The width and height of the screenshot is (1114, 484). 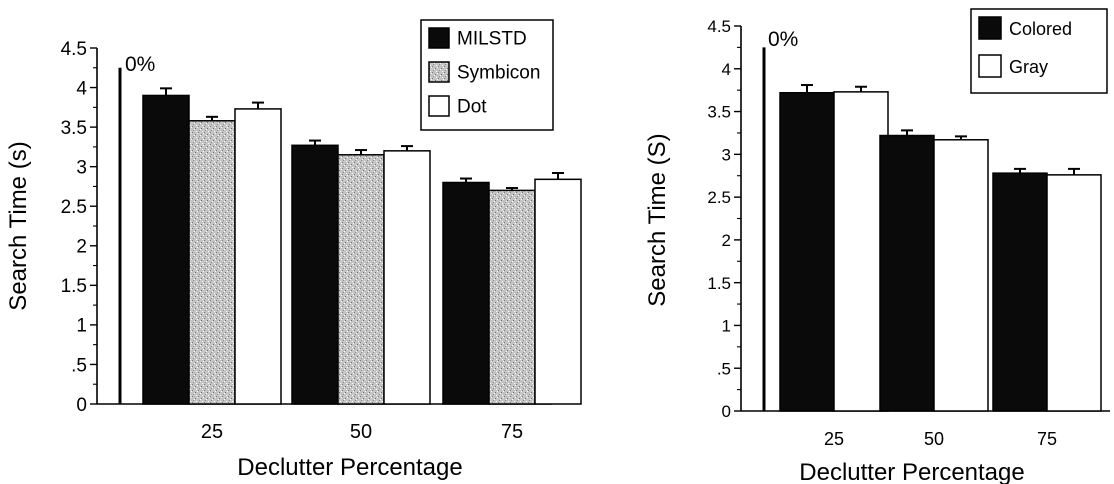 I want to click on legend-label: Dot, so click(x=472, y=106).